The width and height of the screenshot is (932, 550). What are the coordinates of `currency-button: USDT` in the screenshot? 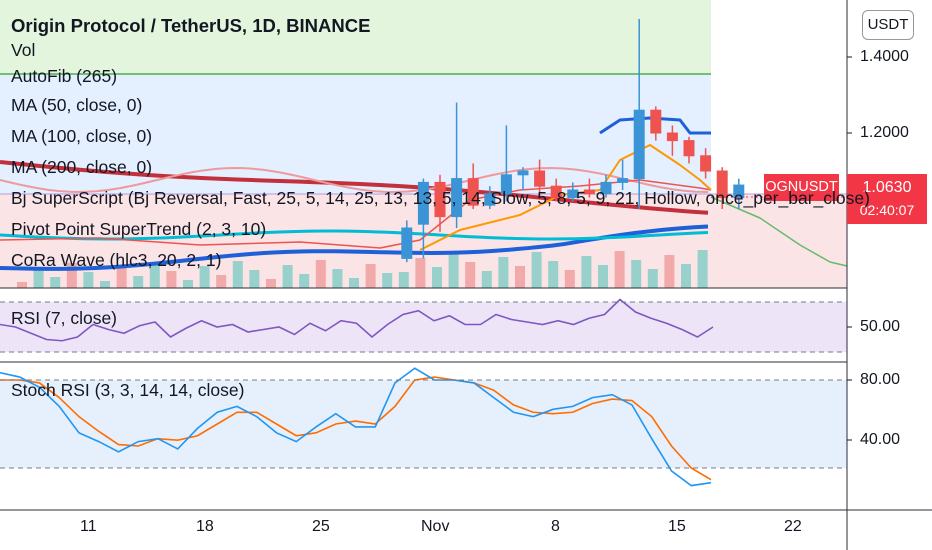 It's located at (888, 25).